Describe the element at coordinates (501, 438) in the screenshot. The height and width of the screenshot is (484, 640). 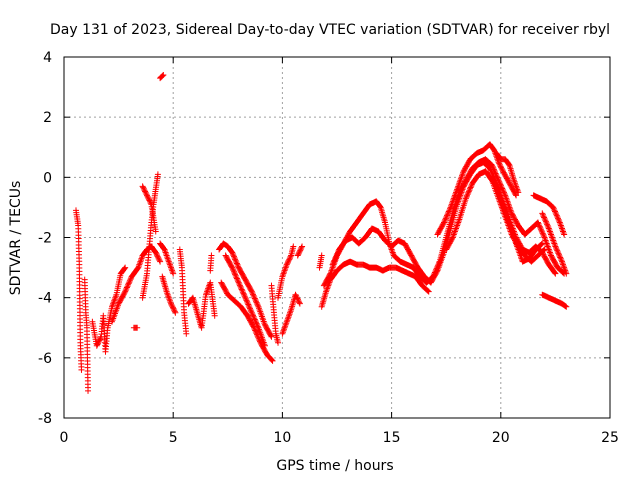
I see `x-tick-label: 20` at that location.